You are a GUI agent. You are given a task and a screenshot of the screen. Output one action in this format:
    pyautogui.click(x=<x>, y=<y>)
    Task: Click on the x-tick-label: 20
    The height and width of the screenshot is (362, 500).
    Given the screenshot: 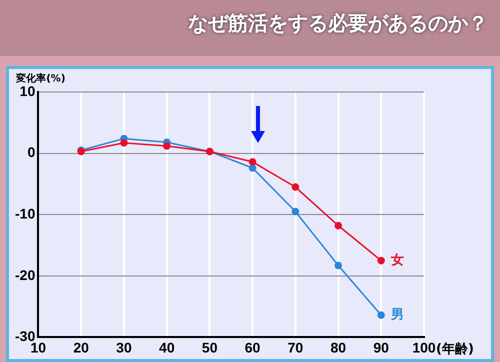 What is the action you would take?
    pyautogui.click(x=81, y=347)
    